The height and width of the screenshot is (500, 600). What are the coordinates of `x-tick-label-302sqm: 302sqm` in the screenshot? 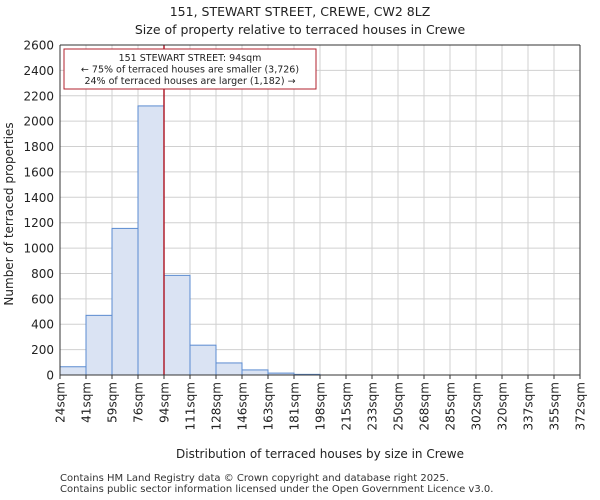 It's located at (477, 406).